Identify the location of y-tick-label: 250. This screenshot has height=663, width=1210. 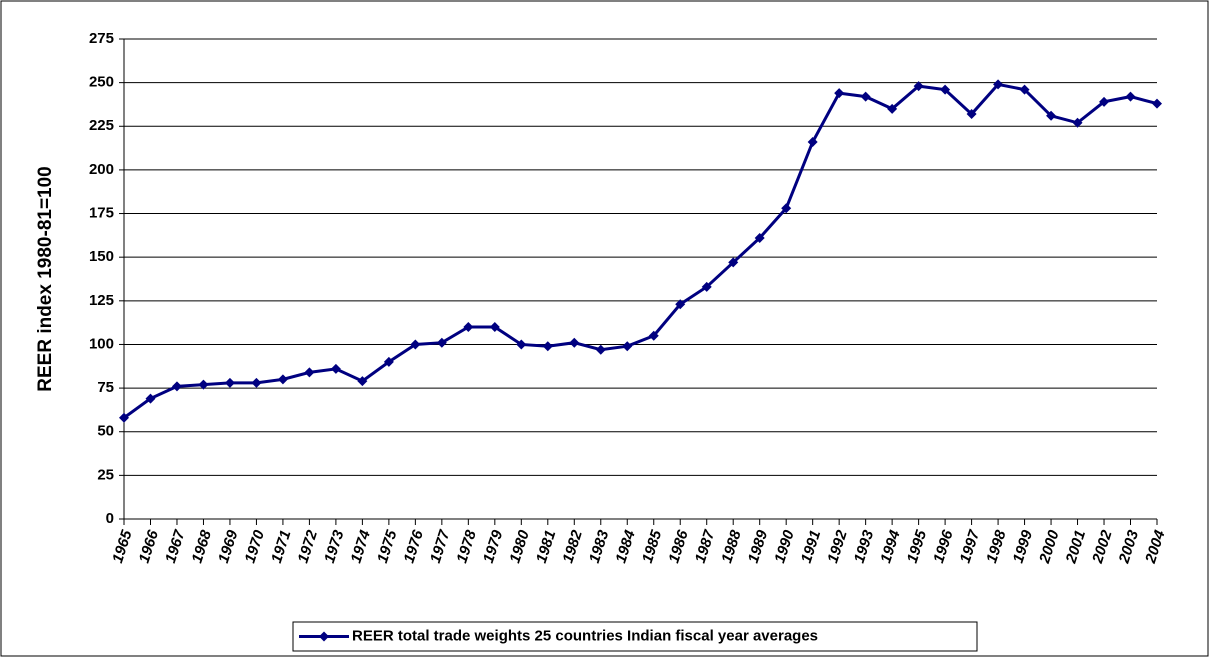
(101, 82).